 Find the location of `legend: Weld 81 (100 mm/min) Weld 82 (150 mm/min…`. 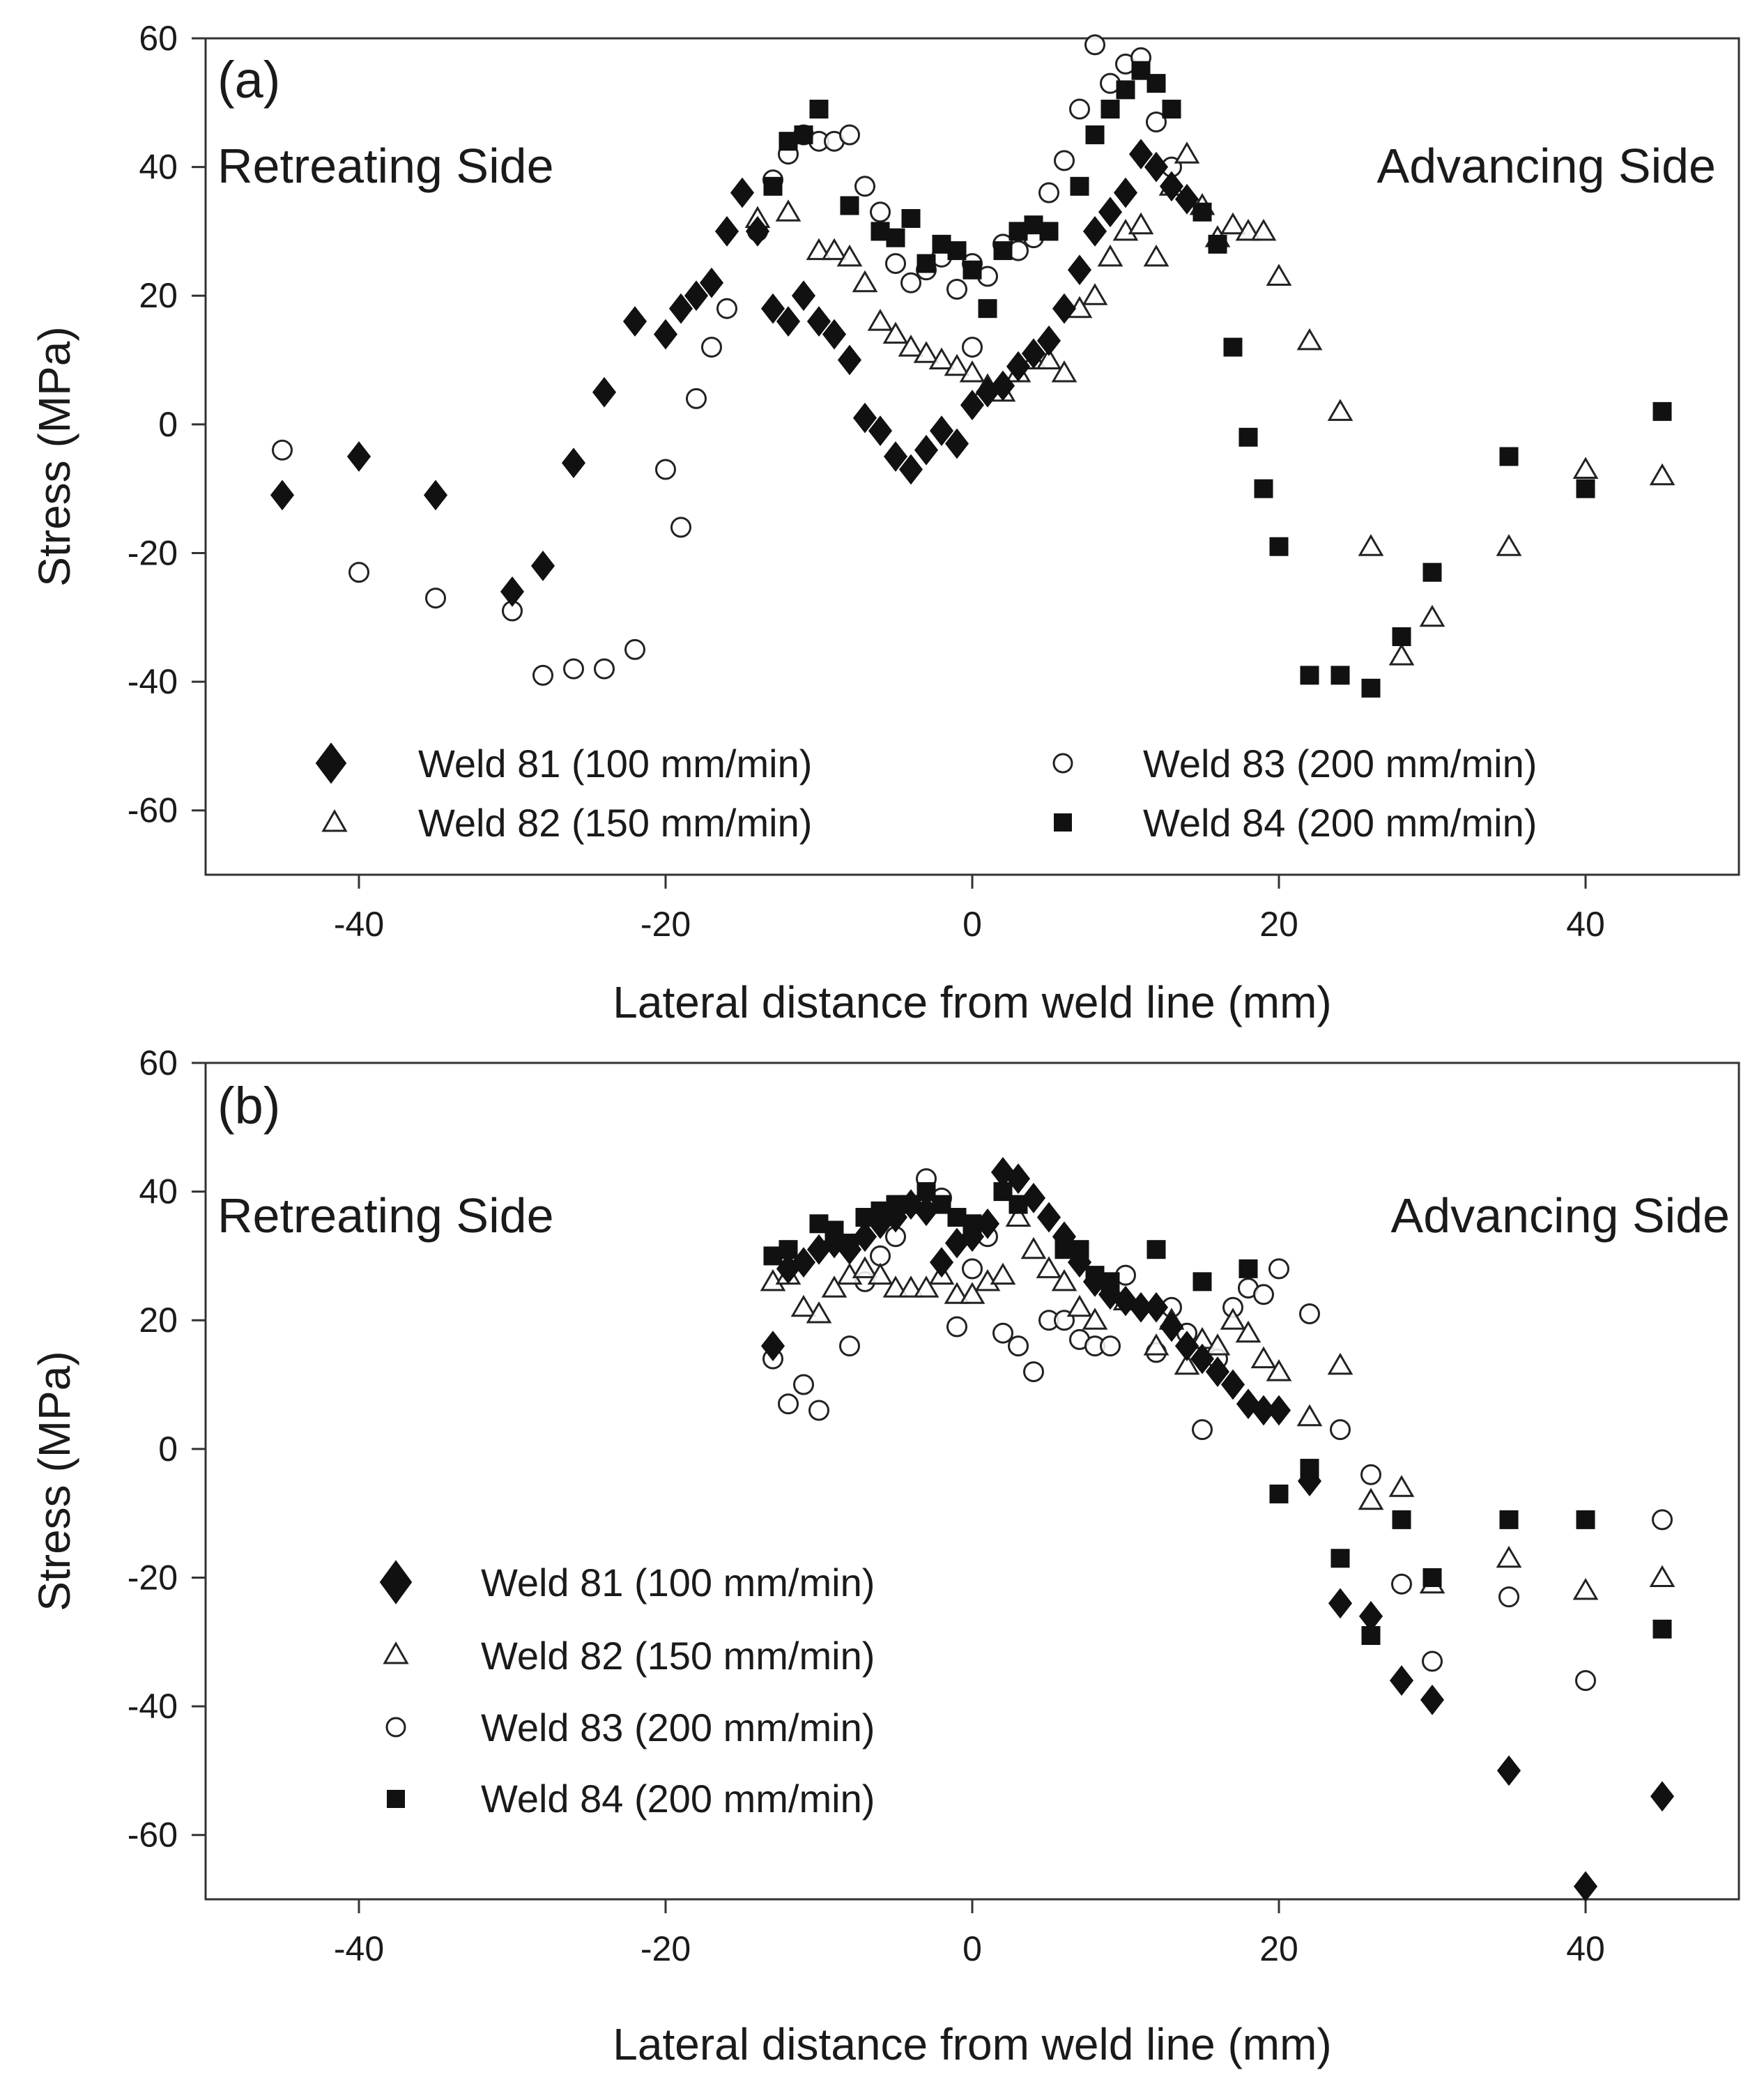

legend: Weld 81 (100 mm/min) Weld 82 (150 mm/min… is located at coordinates (627, 1690).